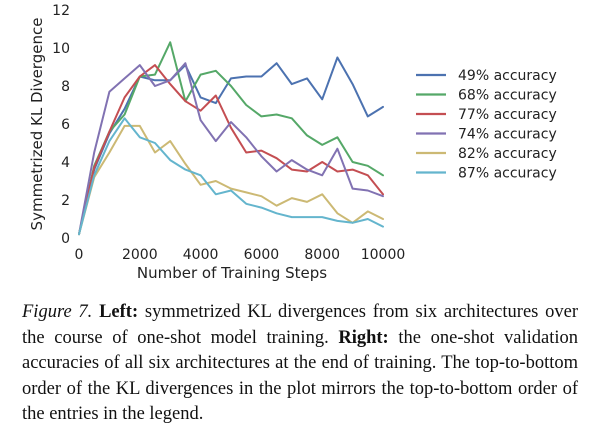 This screenshot has width=599, height=445. What do you see at coordinates (507, 174) in the screenshot?
I see `legend-entry: 87% accuracy` at bounding box center [507, 174].